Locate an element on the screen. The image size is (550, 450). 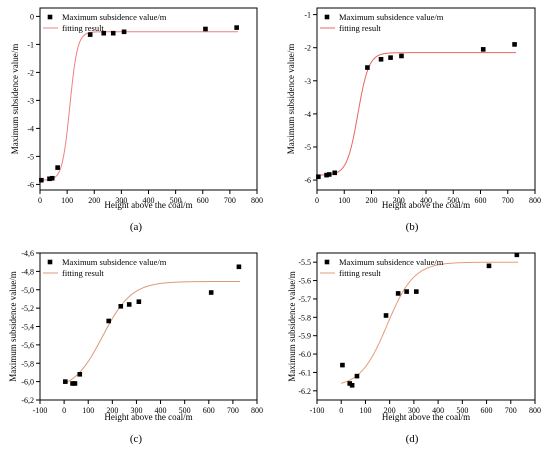
y-tick-label: -5.7 is located at coordinates (304, 299).